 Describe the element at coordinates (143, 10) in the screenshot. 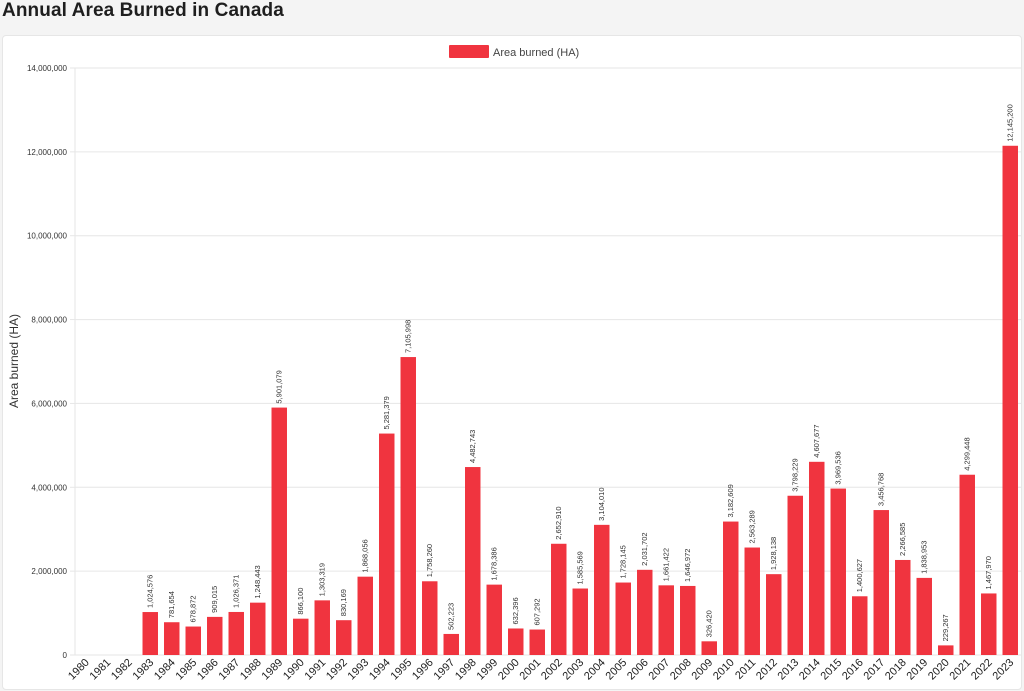

I see `page-title: Annual Area Burned in Canada` at that location.